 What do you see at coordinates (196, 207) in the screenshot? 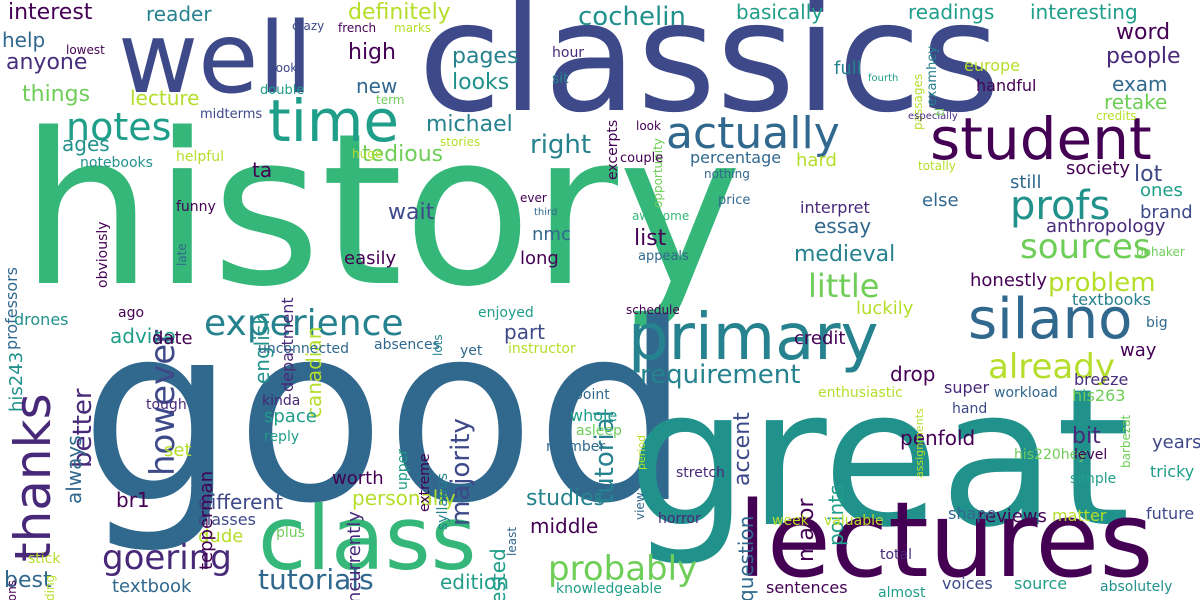
I see `word: funny` at bounding box center [196, 207].